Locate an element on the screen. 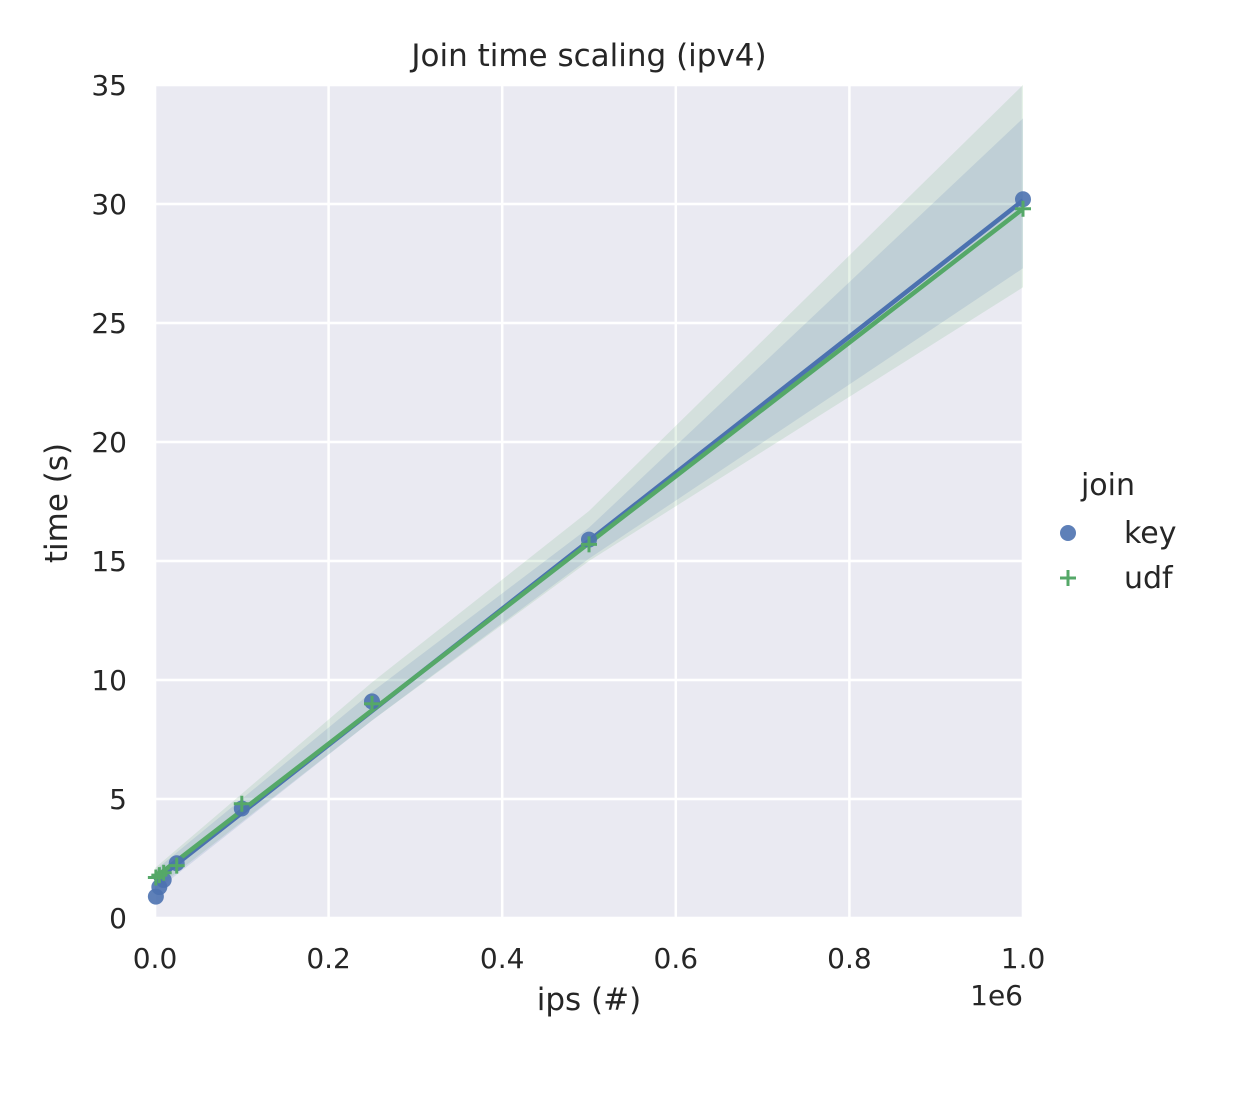 This screenshot has height=1096, width=1236. x-tick-label: 0.8 is located at coordinates (849, 958).